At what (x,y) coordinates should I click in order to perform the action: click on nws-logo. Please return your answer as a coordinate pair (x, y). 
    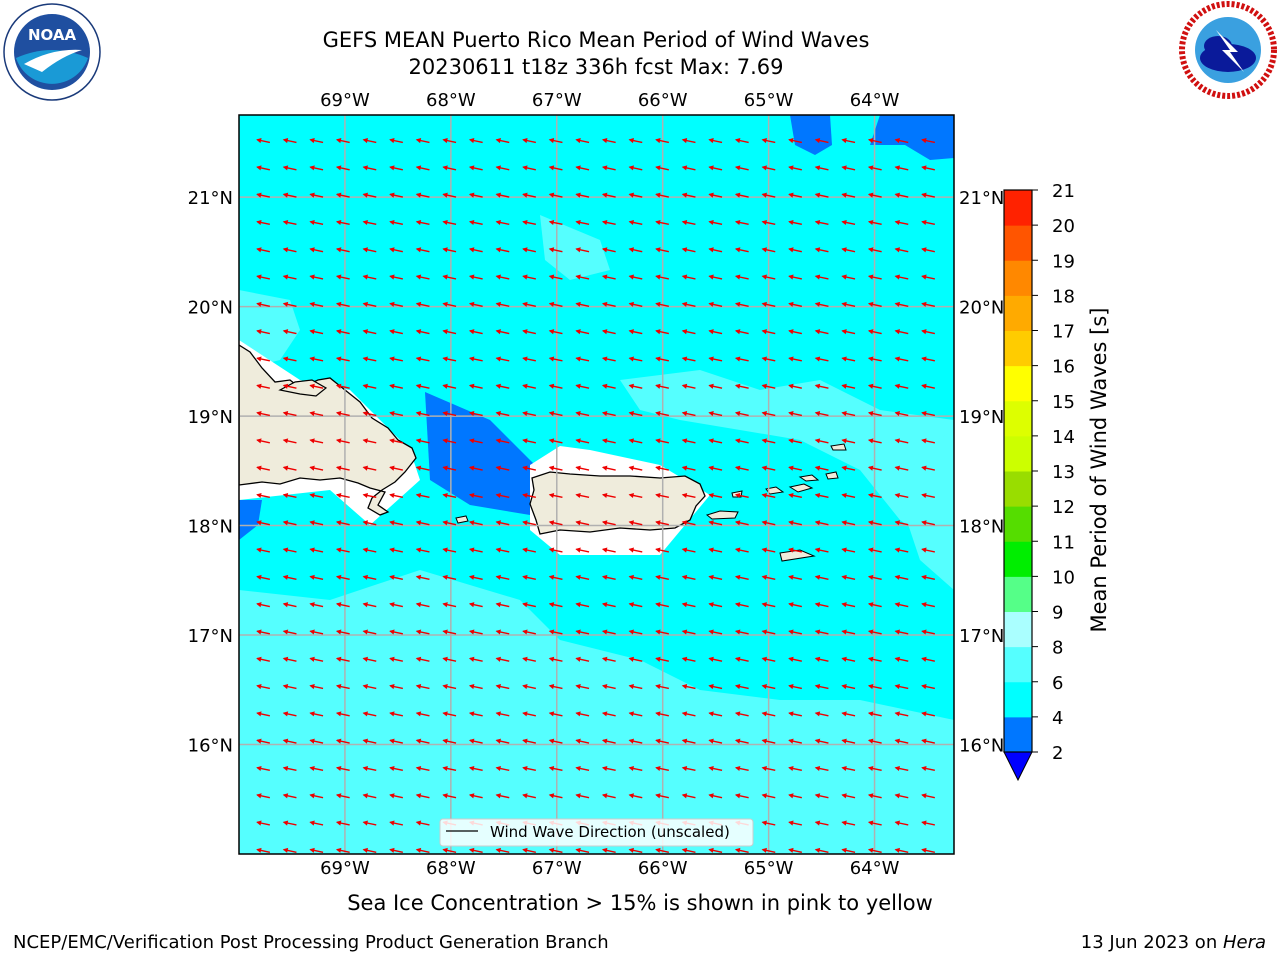
    Looking at the image, I should click on (1228, 50).